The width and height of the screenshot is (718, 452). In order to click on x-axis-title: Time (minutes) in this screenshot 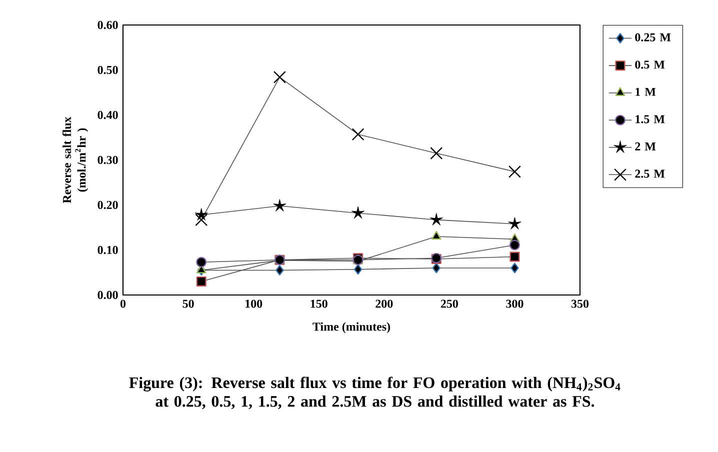, I will do `click(351, 328)`.